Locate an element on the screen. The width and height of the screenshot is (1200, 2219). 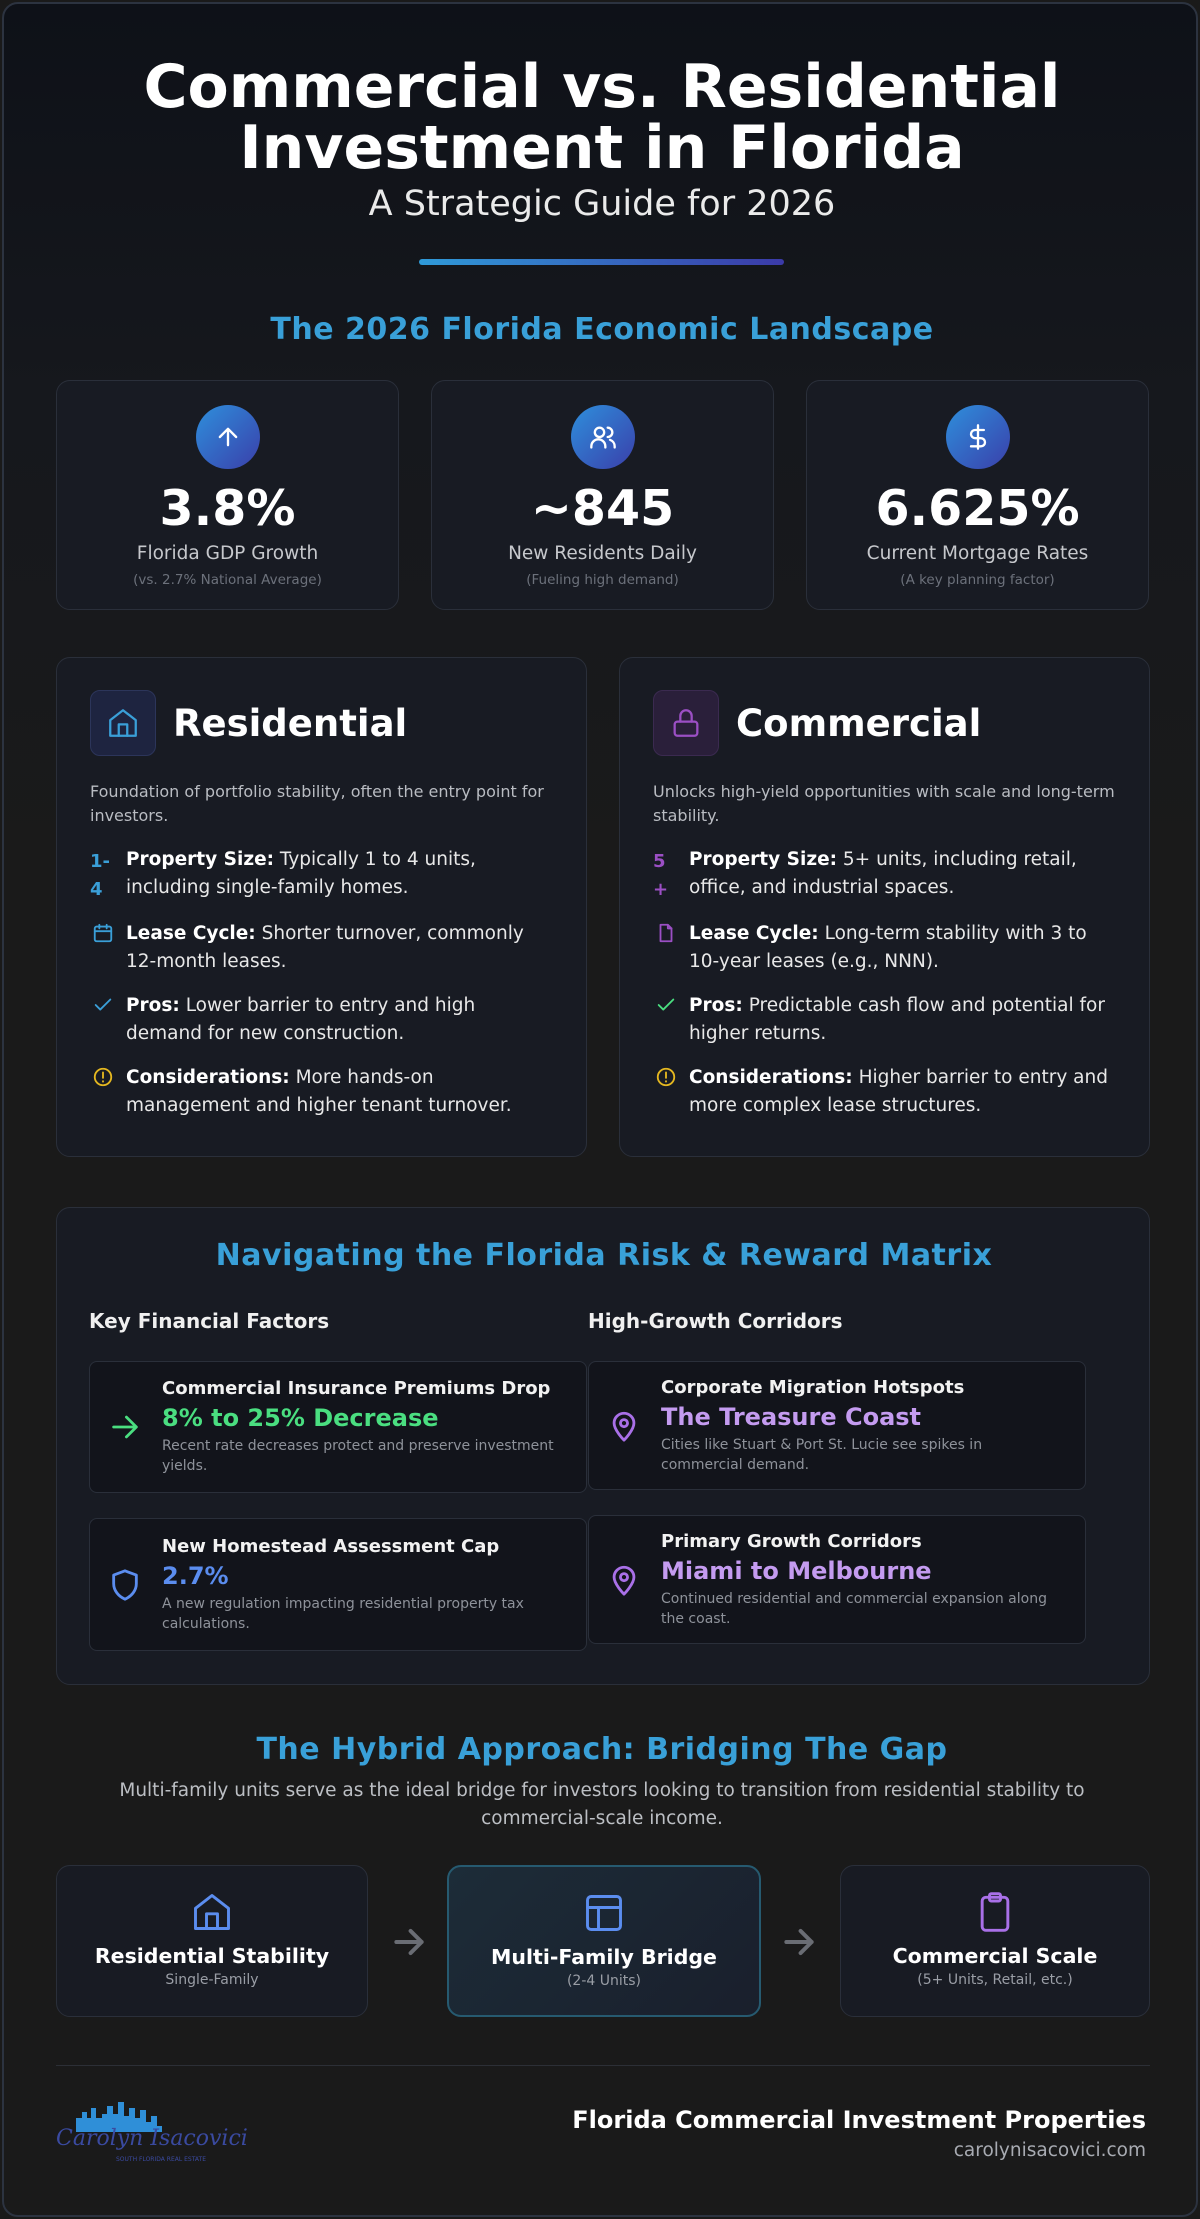
type-title: Commercial is located at coordinates (859, 723).